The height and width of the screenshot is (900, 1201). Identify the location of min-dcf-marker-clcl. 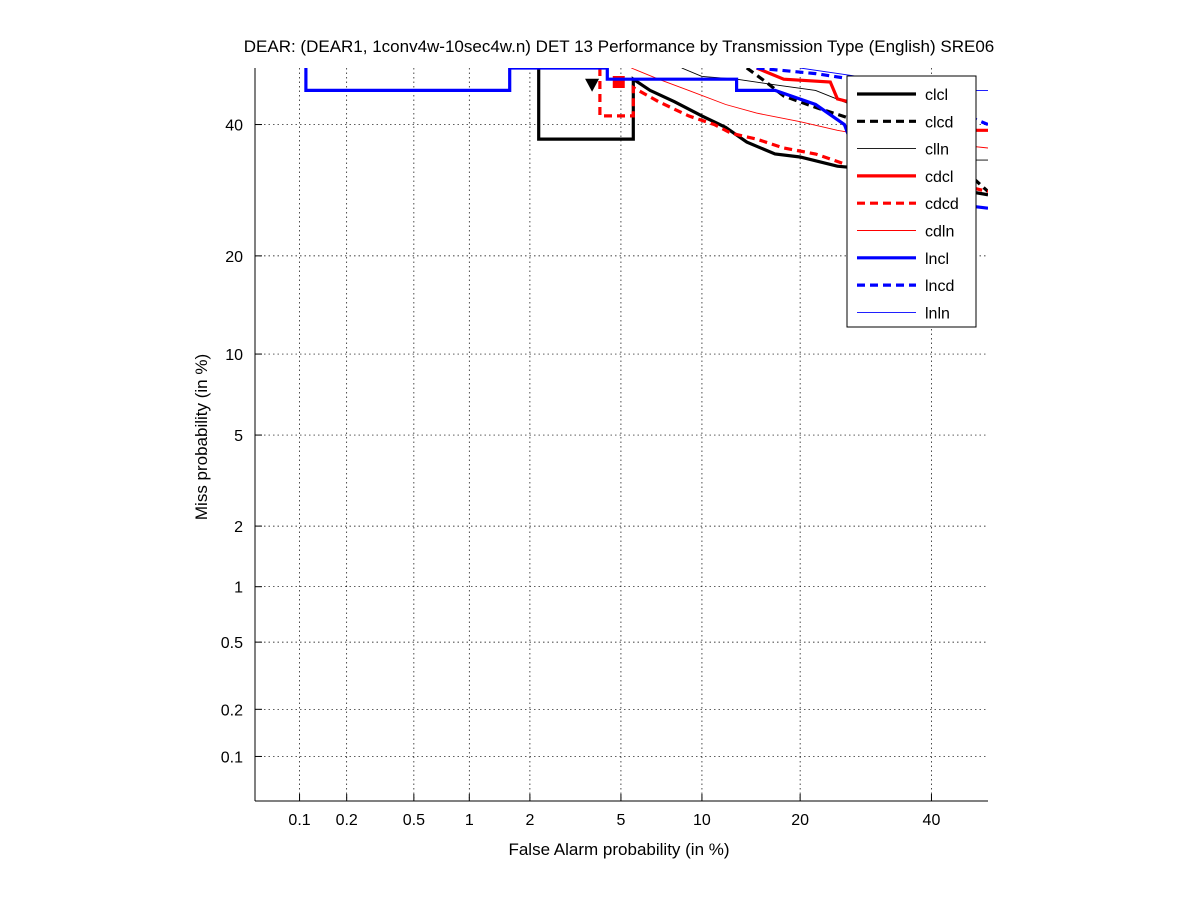
(592, 85).